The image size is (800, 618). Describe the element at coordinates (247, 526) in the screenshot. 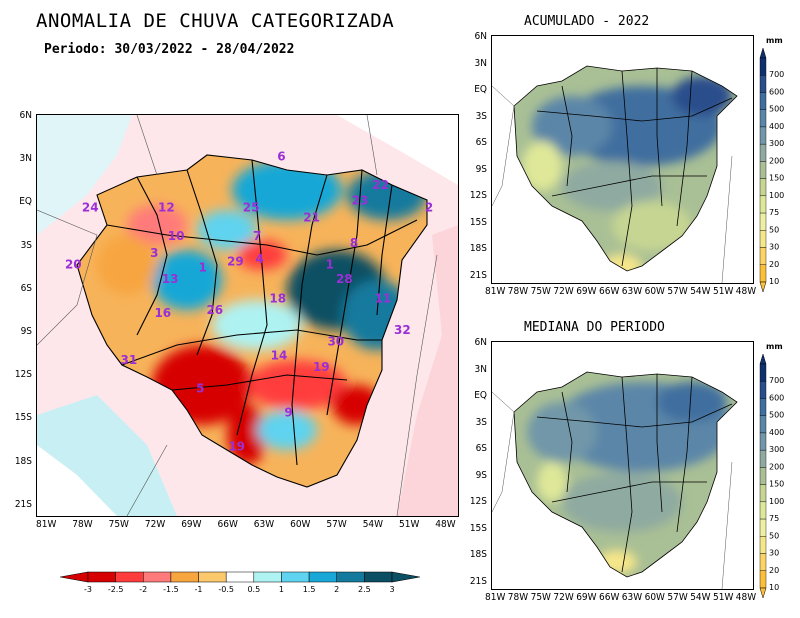

I see `main-lon-axis: 81W 78W 75W 72W 69W 66W 63W 60W 57W 54W 51W 48W` at that location.